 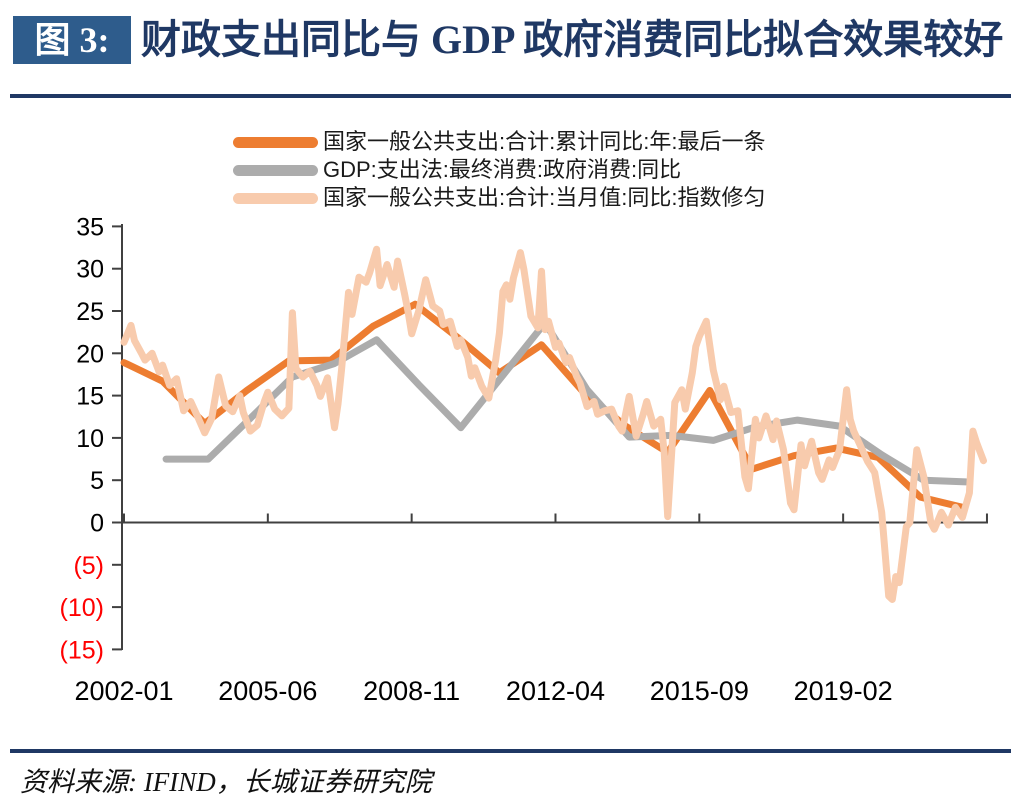 What do you see at coordinates (555, 691) in the screenshot?
I see `x-axis-tick-label: 2012-04` at bounding box center [555, 691].